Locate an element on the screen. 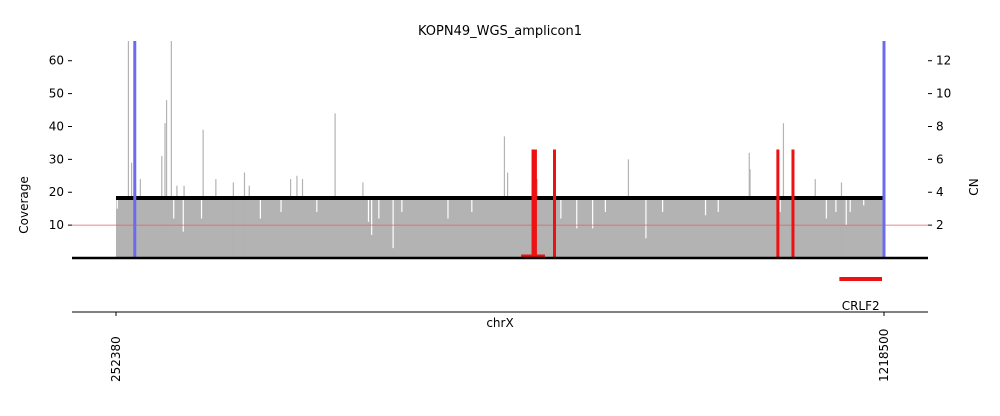 This screenshot has width=1000, height=416. y-tick-label-left: 30 is located at coordinates (56, 159).